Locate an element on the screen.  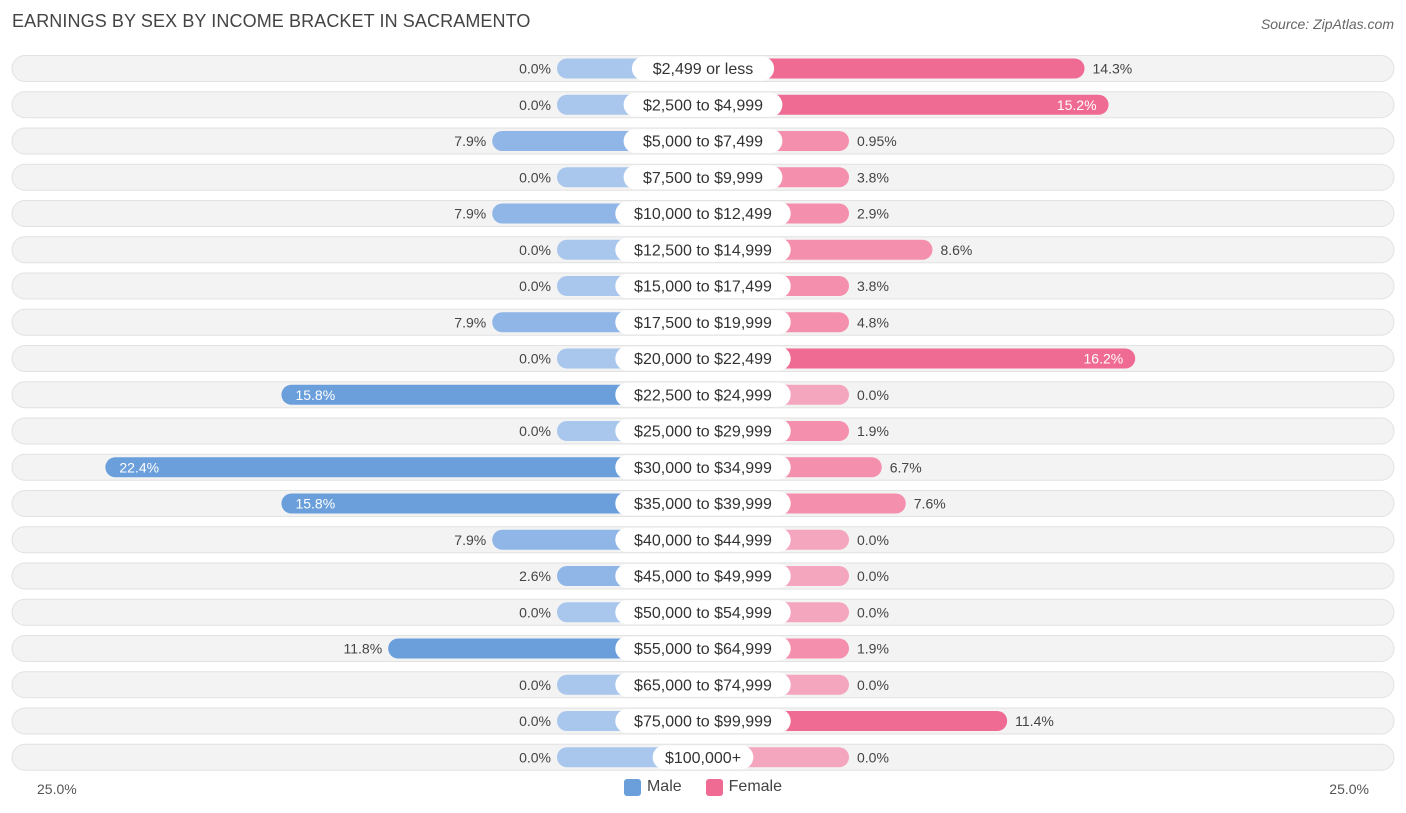
category-label: $55,000 to $64,999 is located at coordinates (703, 649).